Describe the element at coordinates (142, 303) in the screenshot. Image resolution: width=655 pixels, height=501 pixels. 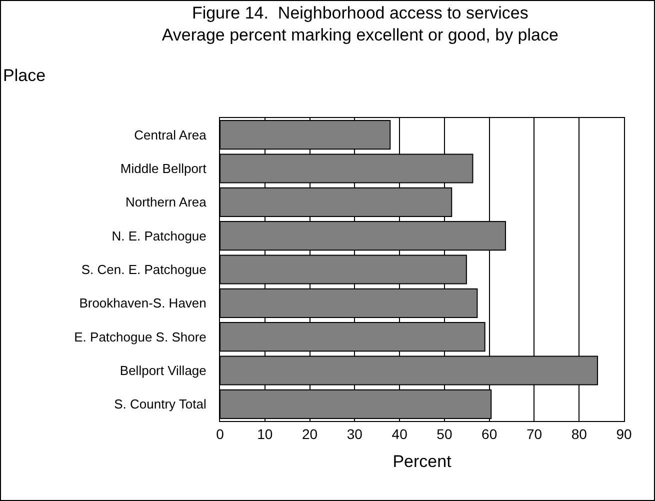
I see `y-tick-label: Brookhaven-S. Haven` at that location.